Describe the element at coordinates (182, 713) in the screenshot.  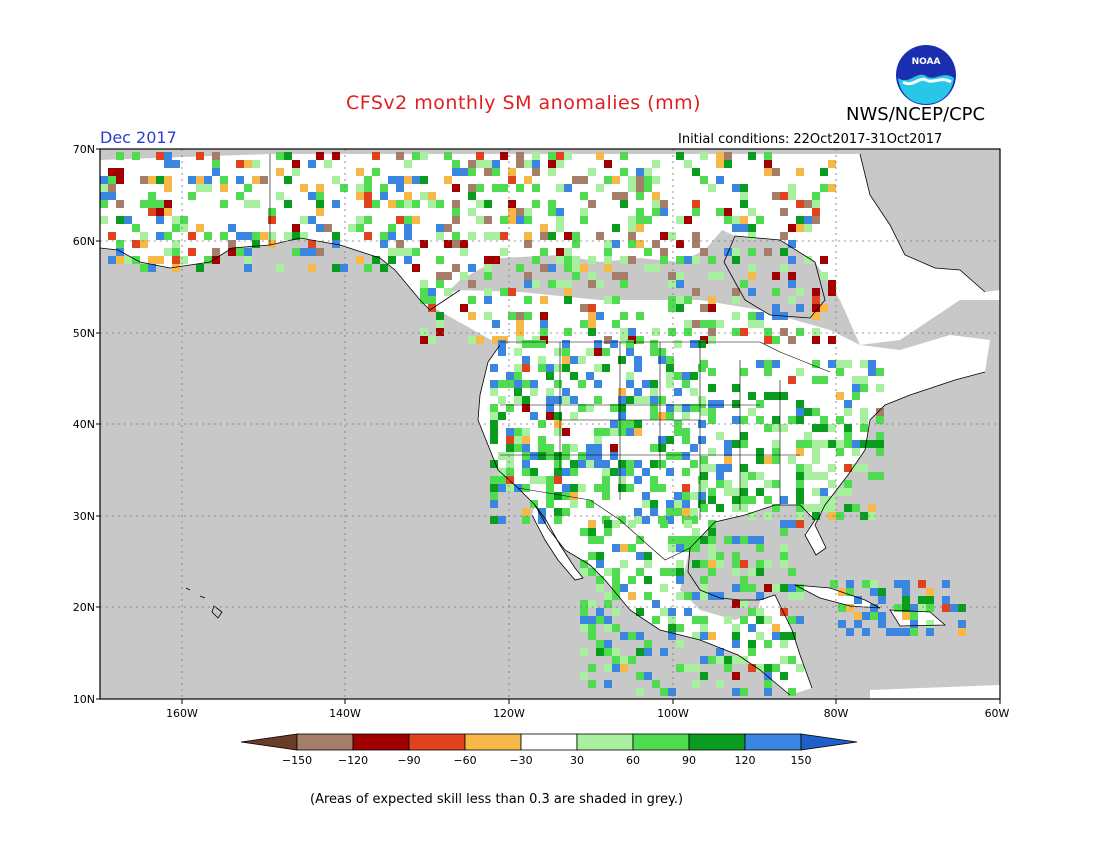
I see `lon-label: 160W` at that location.